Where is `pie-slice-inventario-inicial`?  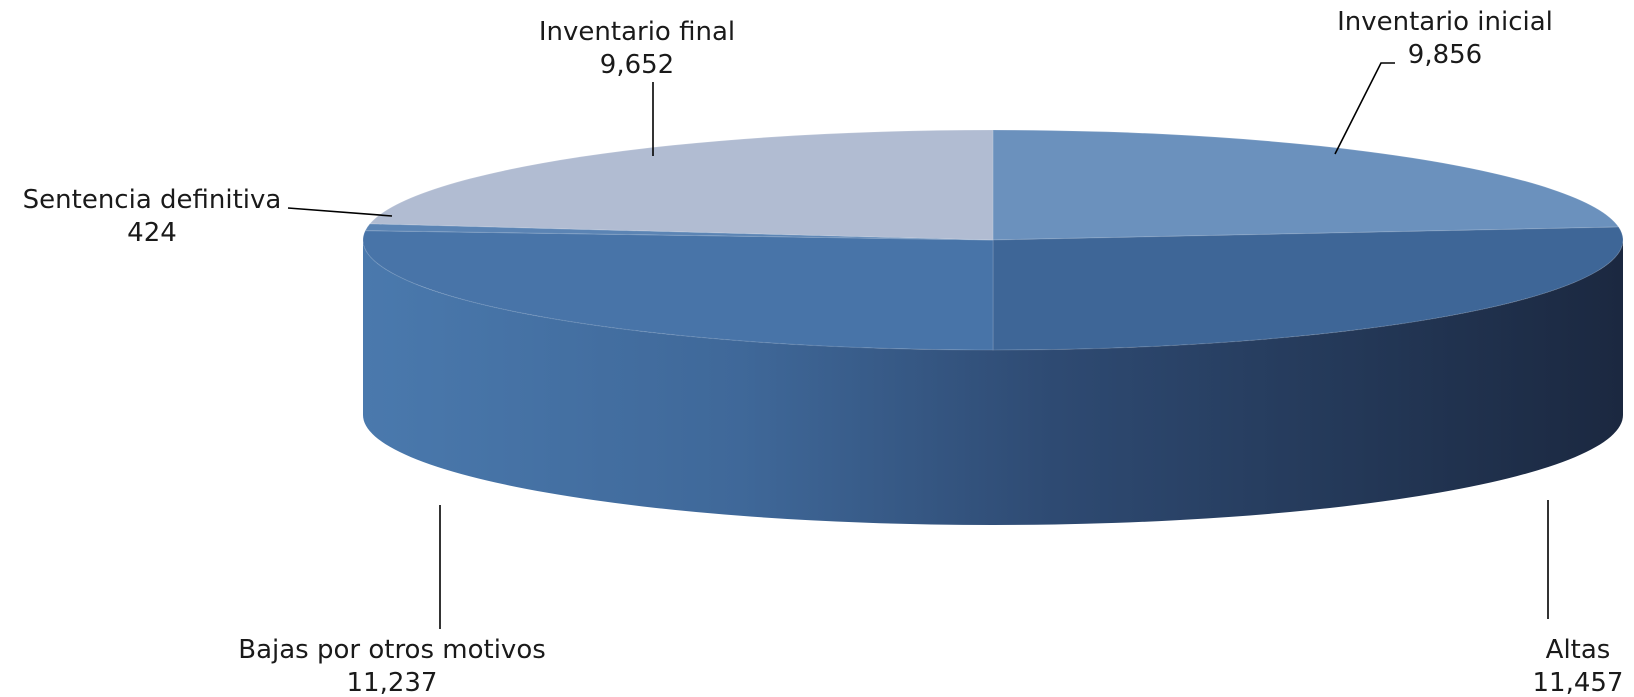 pie-slice-inventario-inicial is located at coordinates (1306, 185).